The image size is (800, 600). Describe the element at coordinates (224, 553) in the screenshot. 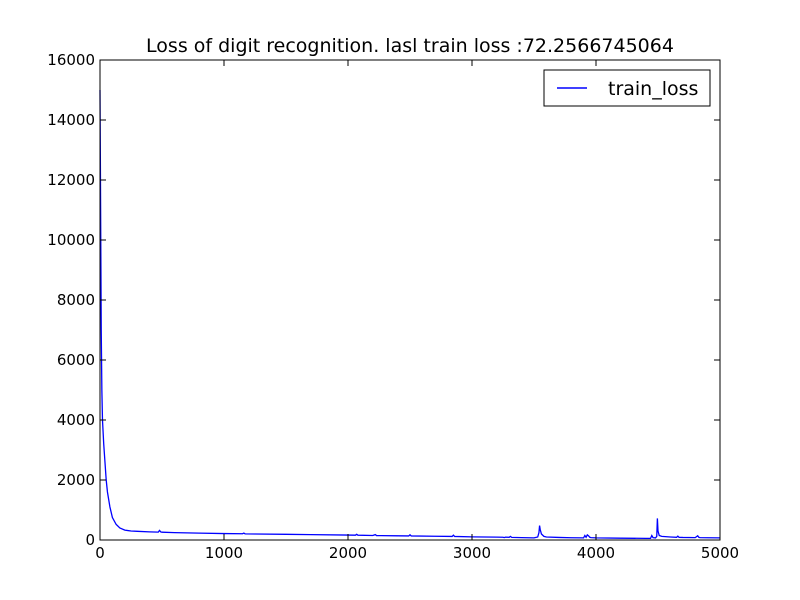

I see `x-tick-label: 1000` at that location.